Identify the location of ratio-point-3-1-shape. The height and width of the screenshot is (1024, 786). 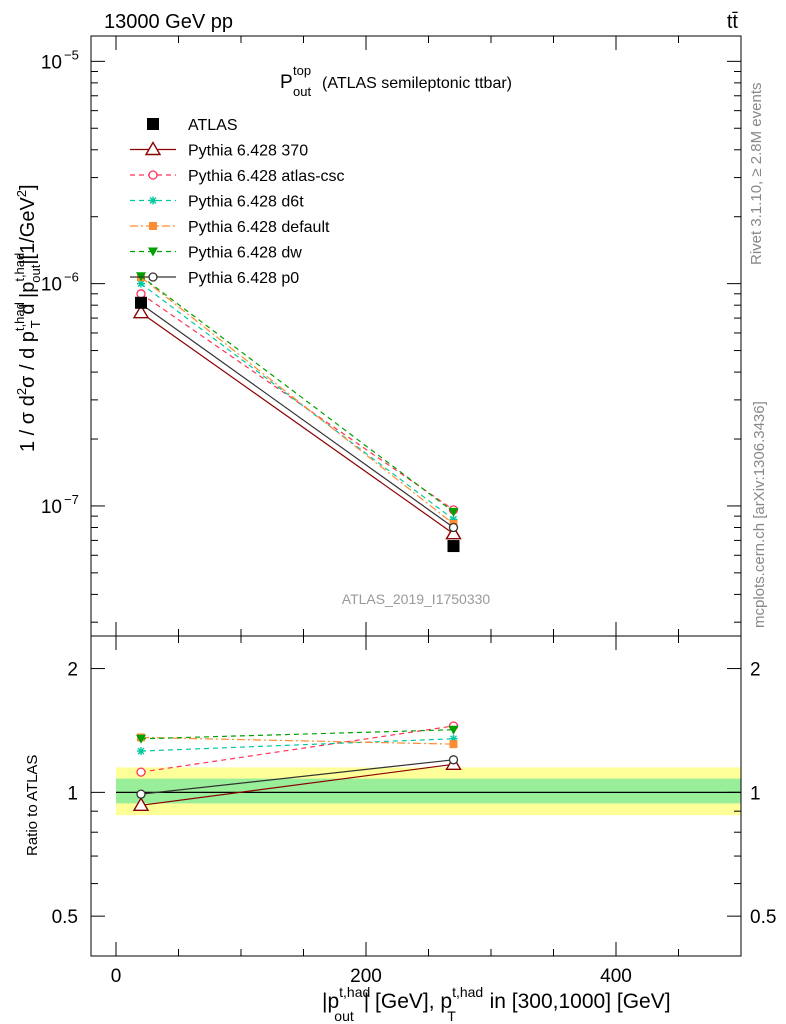
(453, 744).